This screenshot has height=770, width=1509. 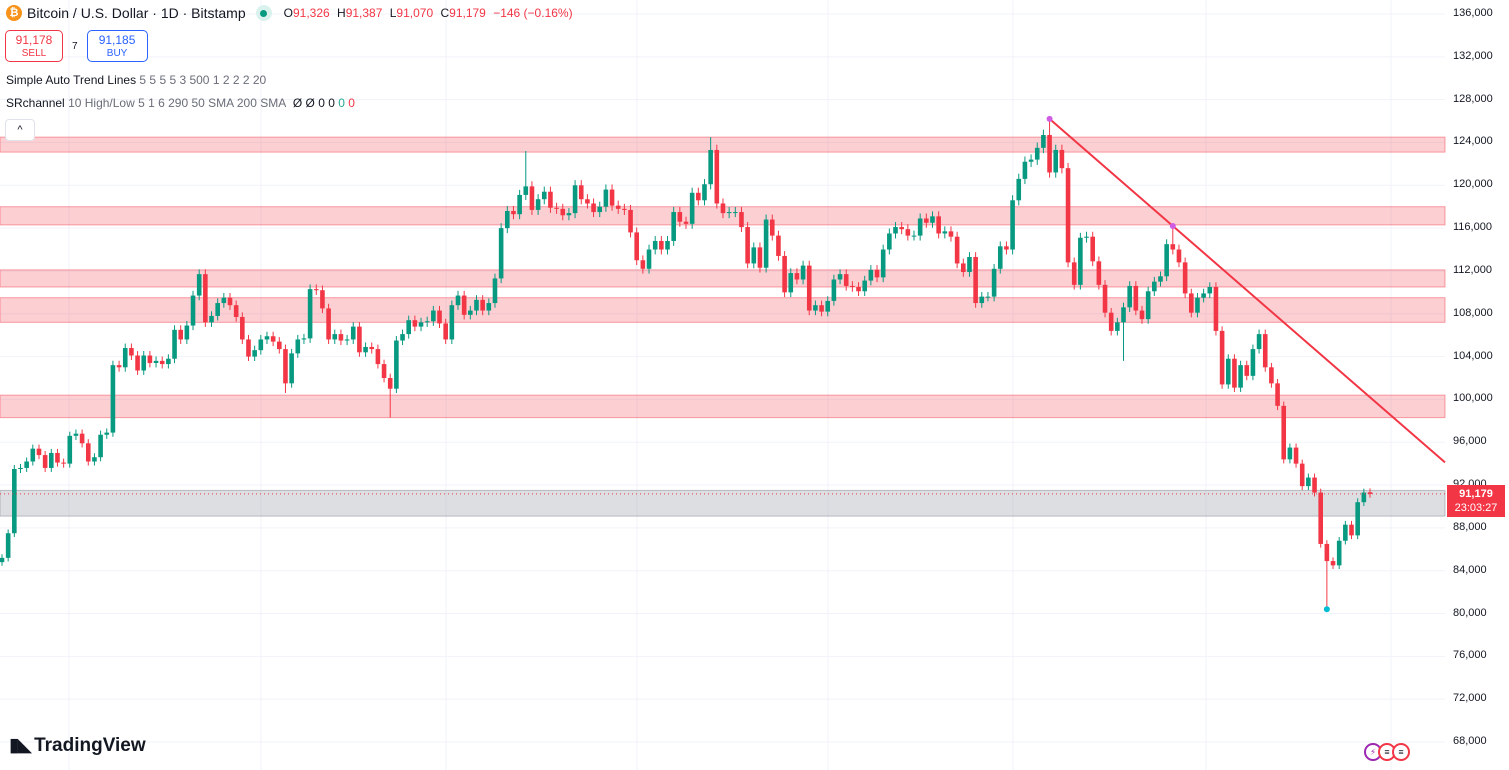 What do you see at coordinates (34, 46) in the screenshot?
I see `sell-button: 91,178 SELL` at bounding box center [34, 46].